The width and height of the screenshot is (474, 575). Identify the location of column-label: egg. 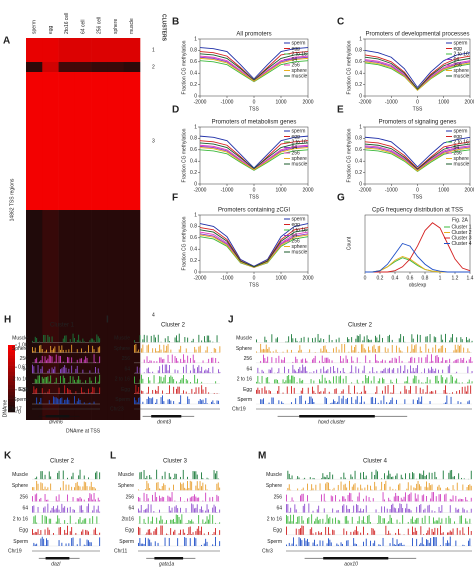
(51, 29).